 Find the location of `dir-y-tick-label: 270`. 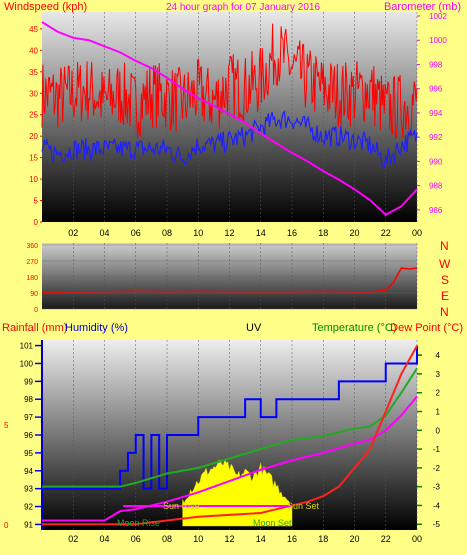

dir-y-tick-label: 270 is located at coordinates (32, 262).